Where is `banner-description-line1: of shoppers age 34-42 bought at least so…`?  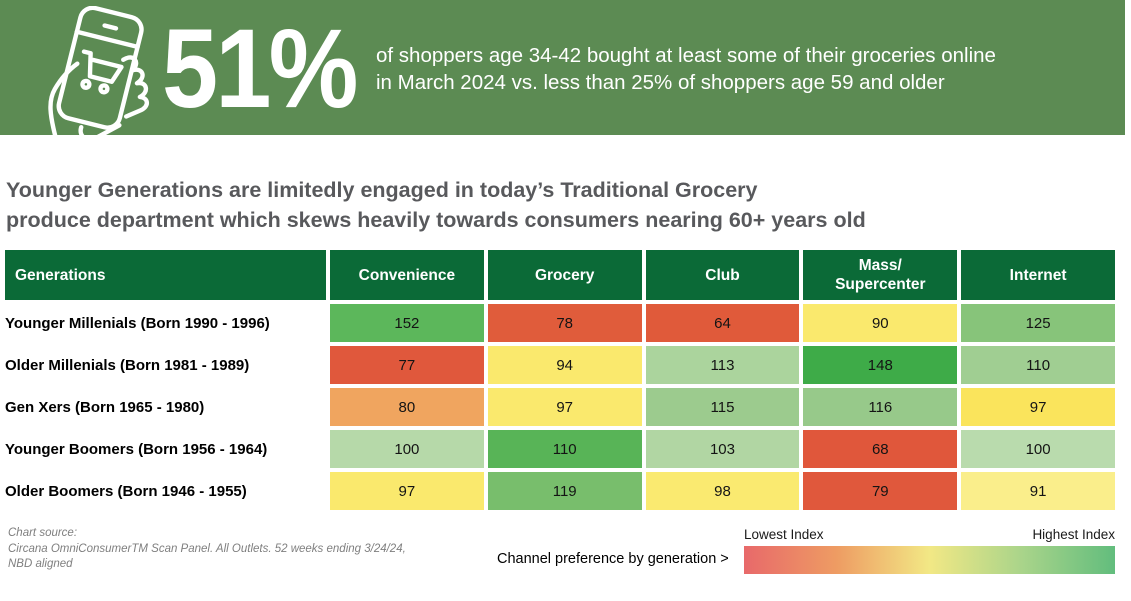 banner-description-line1: of shoppers age 34-42 bought at least so… is located at coordinates (686, 55).